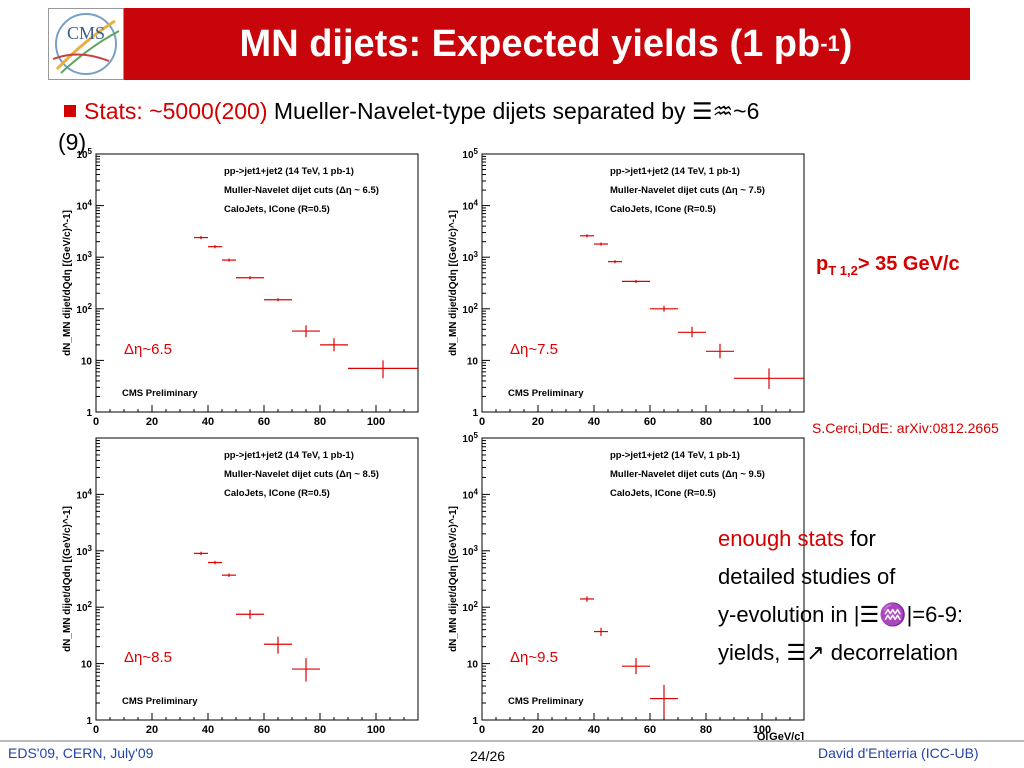  What do you see at coordinates (746, 111) in the screenshot?
I see `stats-value: ~6` at bounding box center [746, 111].